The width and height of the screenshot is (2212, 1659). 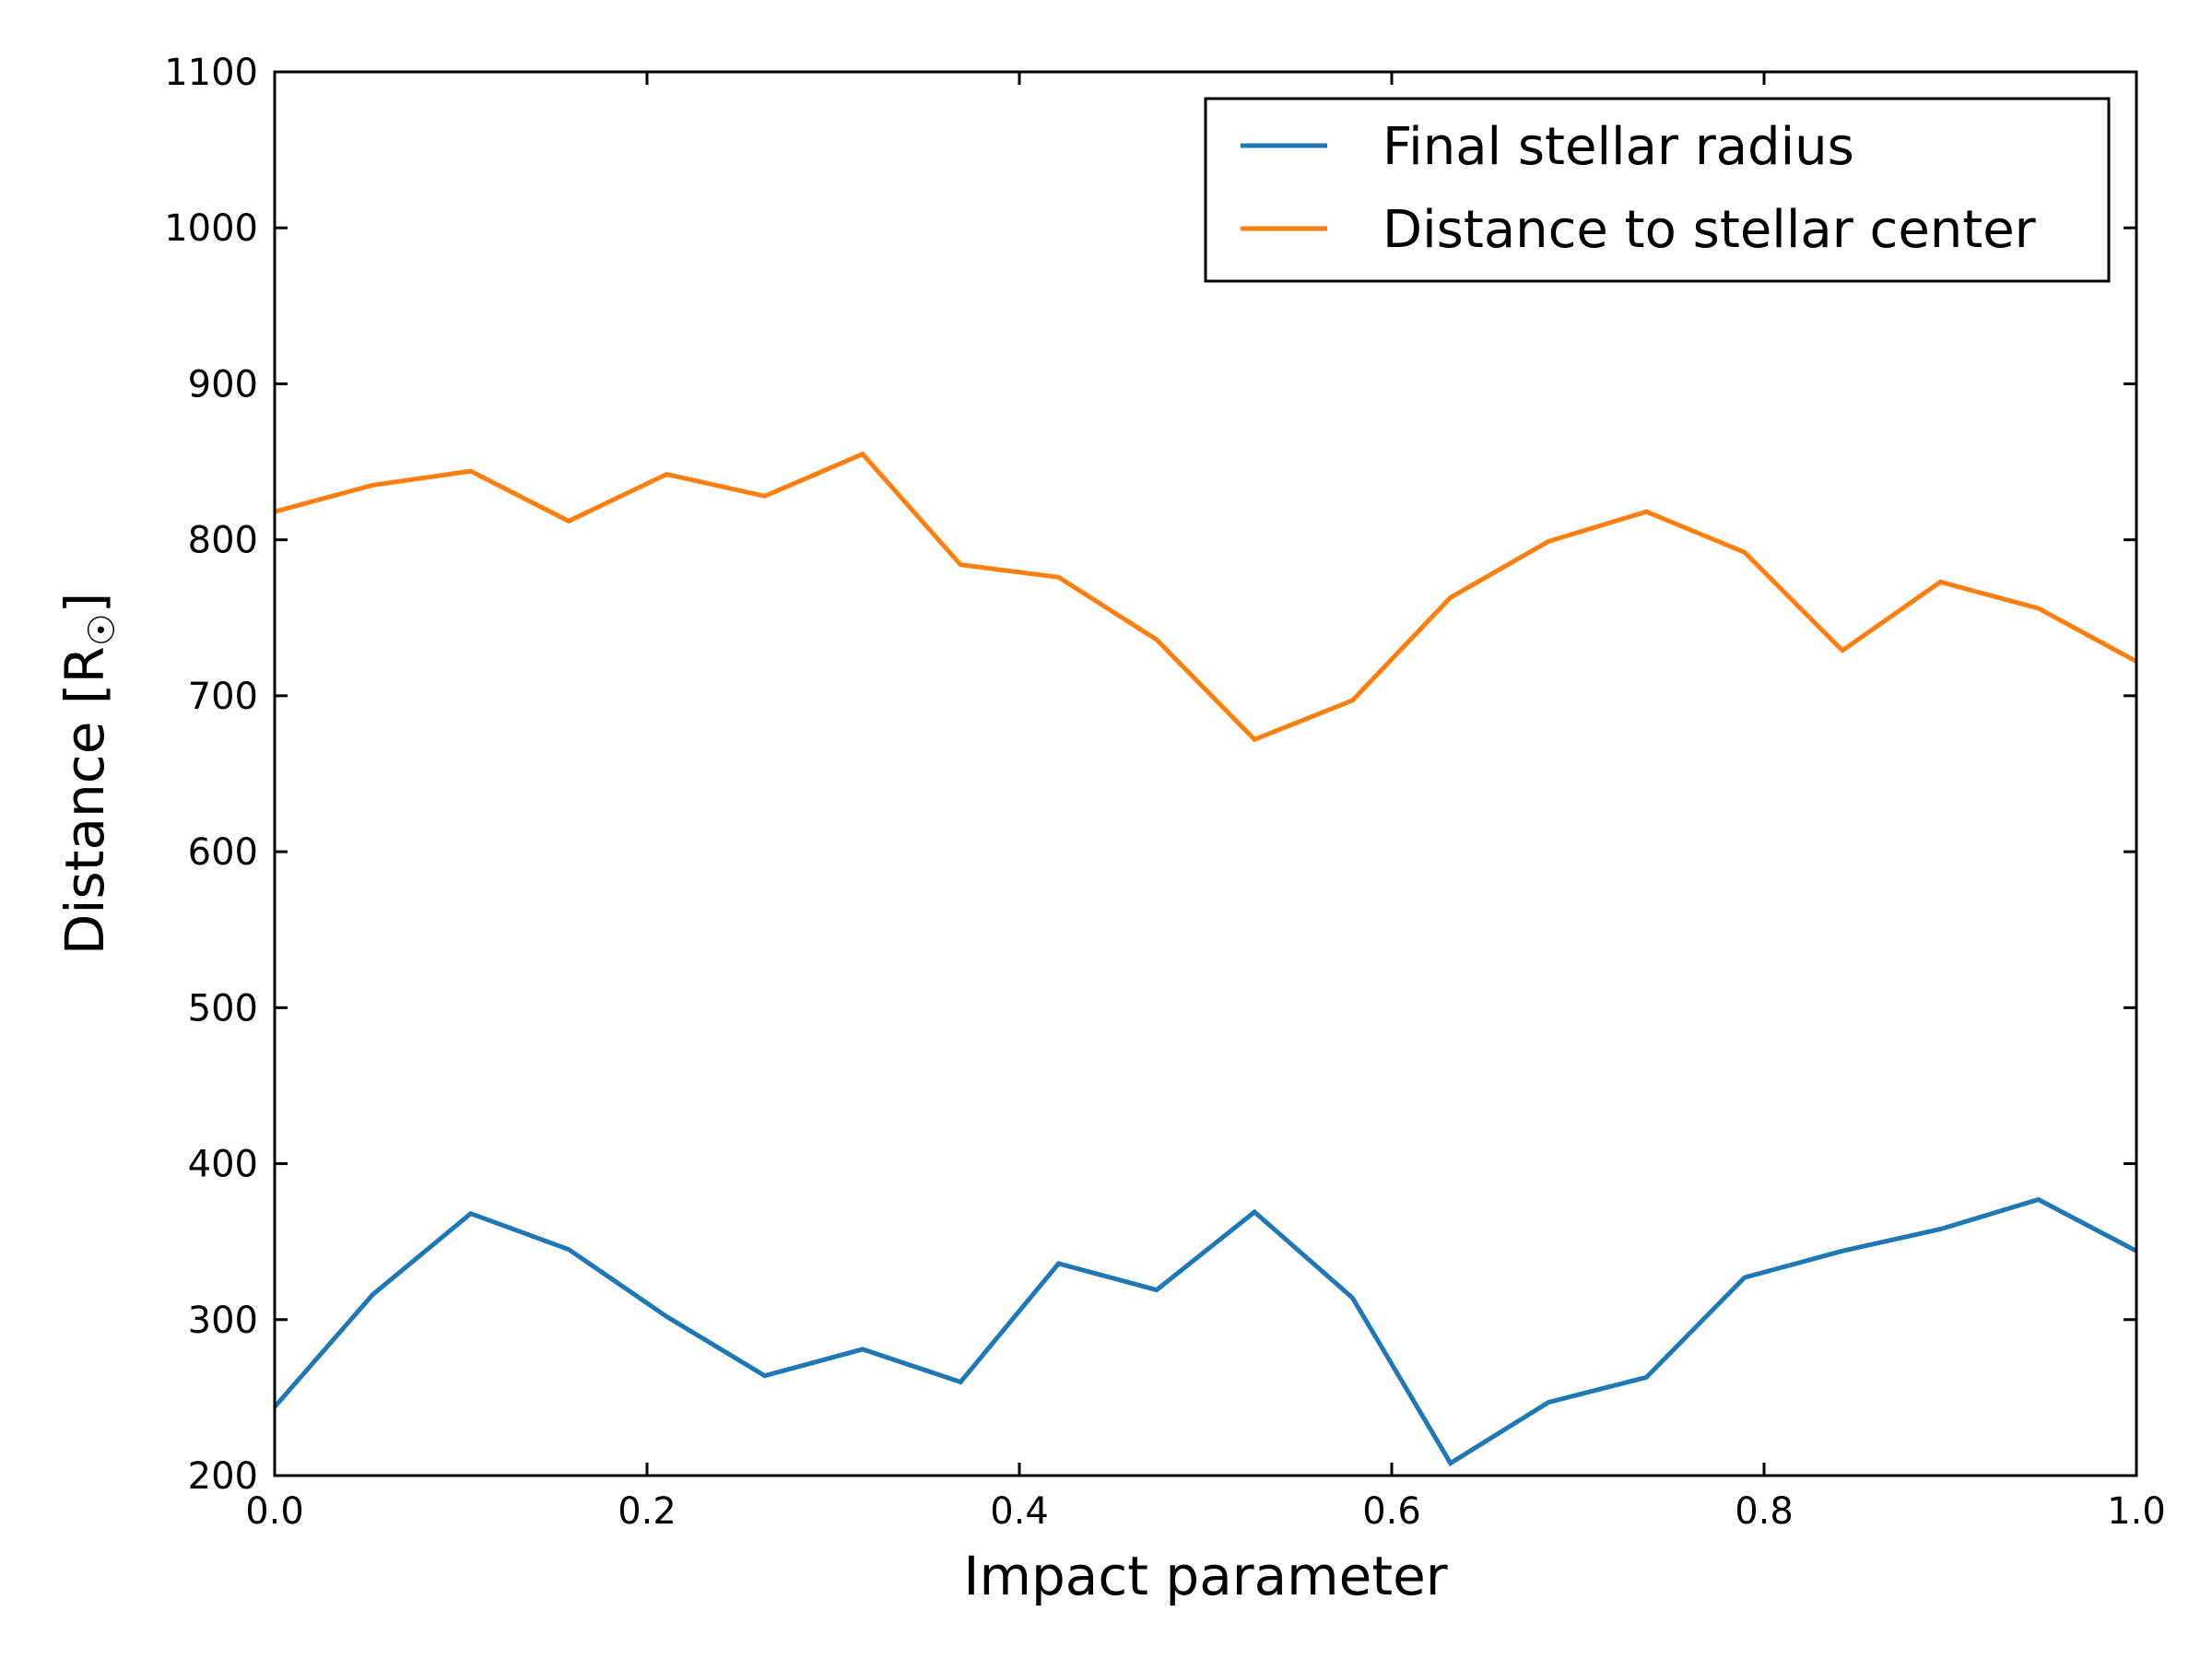 I want to click on y-axis-label-text: Distance [R, so click(x=84, y=800).